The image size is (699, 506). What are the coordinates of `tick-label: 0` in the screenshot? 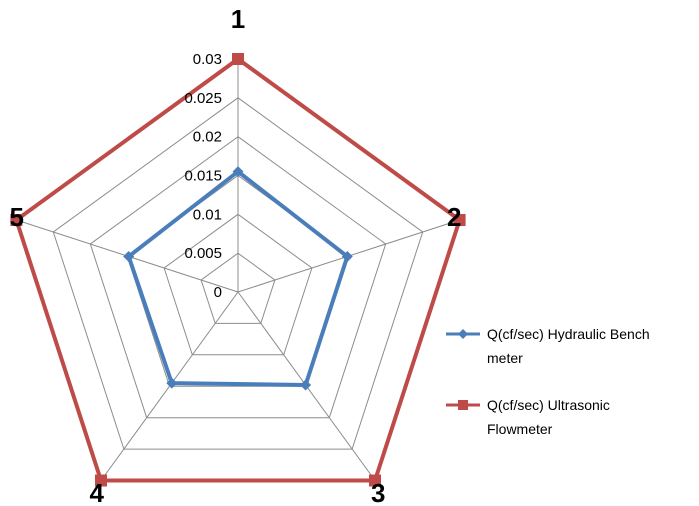 It's located at (218, 292).